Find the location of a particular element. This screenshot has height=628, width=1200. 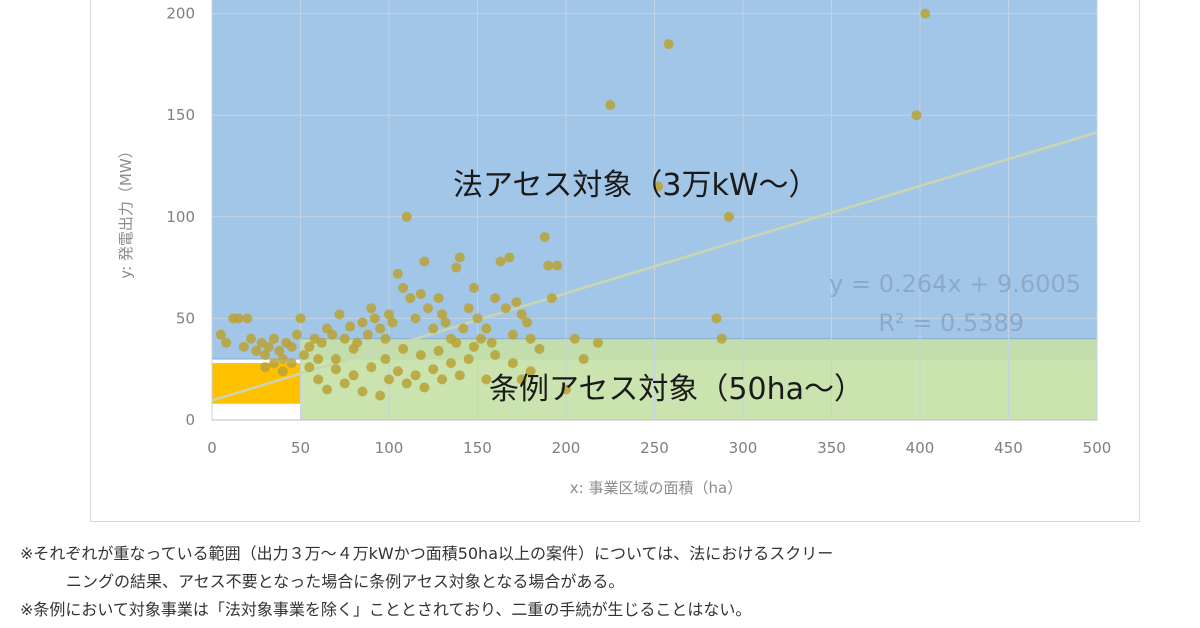

x-tick-label: 500 is located at coordinates (1097, 448).